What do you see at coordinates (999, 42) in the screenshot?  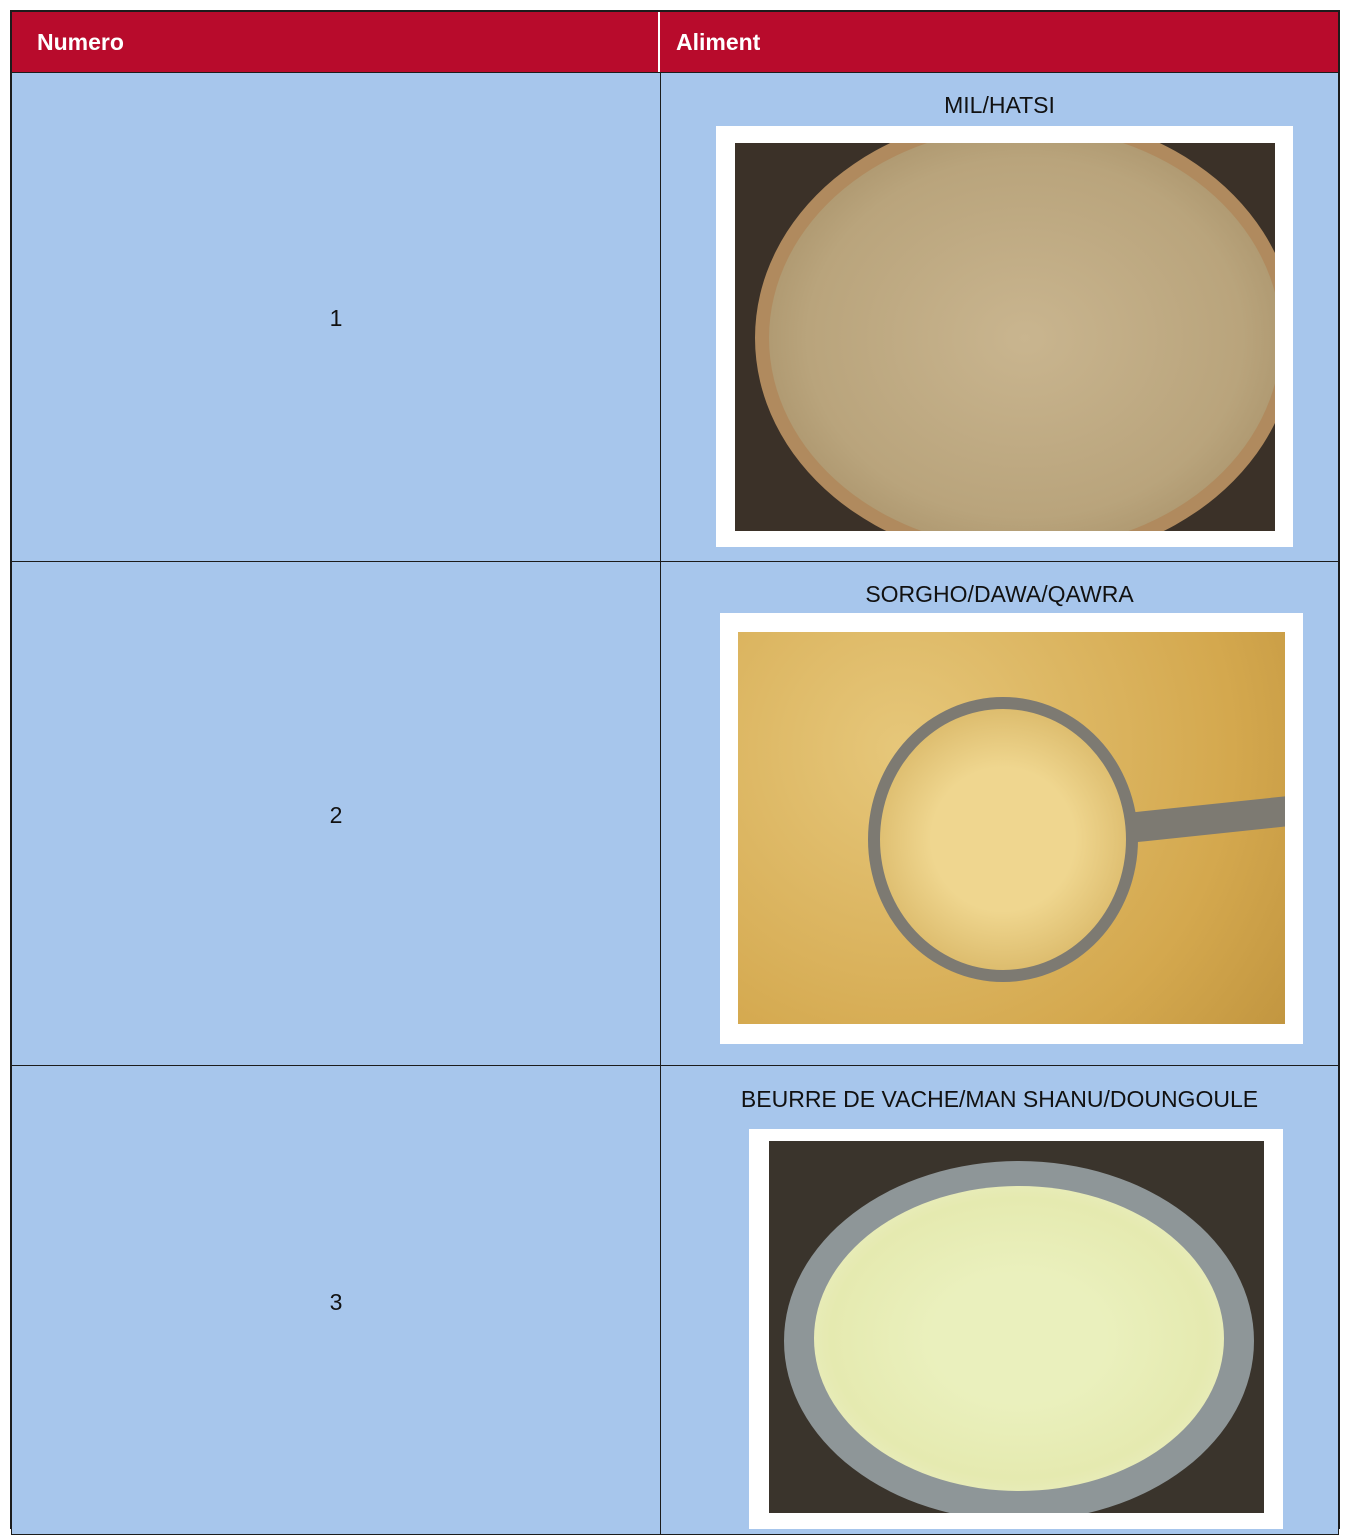 I see `header-cell: Aliment` at bounding box center [999, 42].